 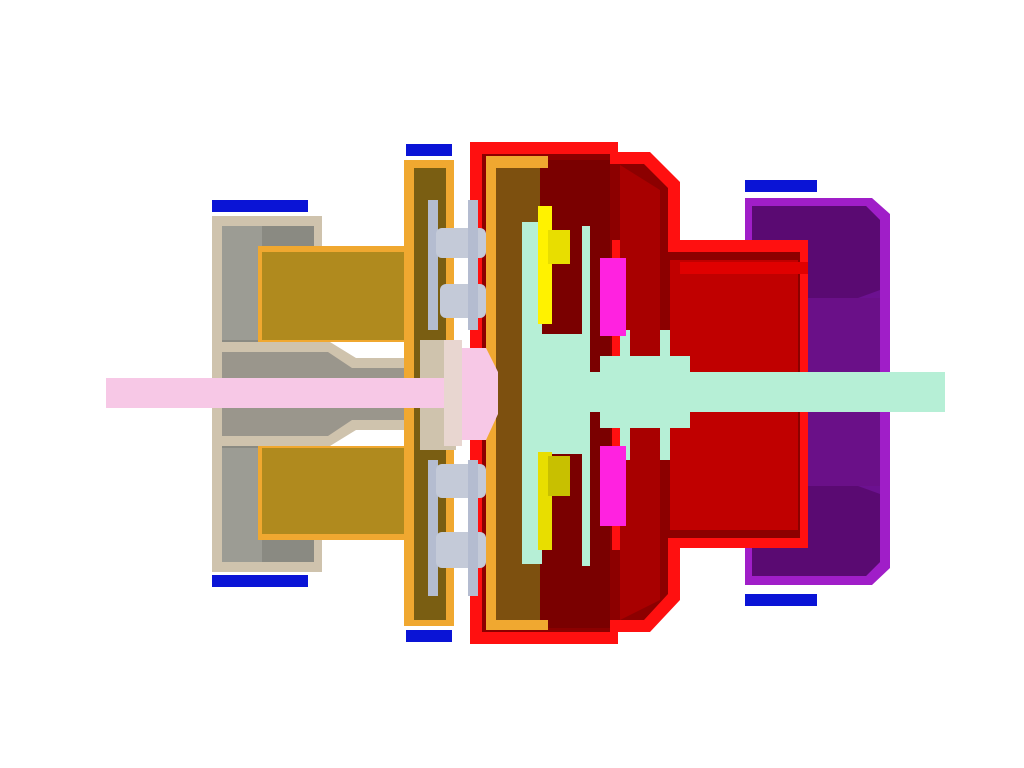 I want to click on planet-gear-bottom, so click(x=457, y=528).